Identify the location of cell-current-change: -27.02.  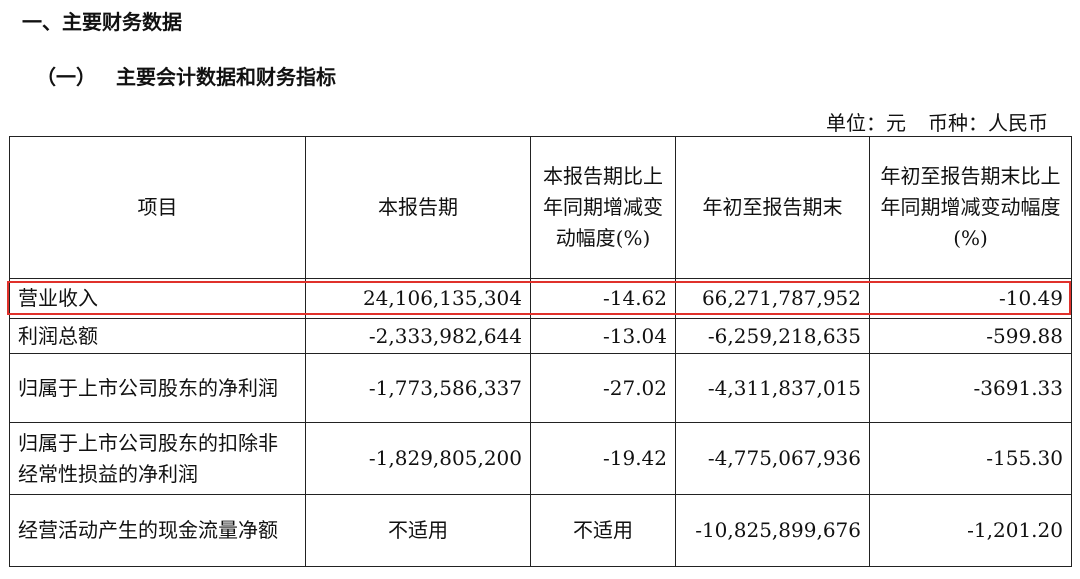
(603, 388).